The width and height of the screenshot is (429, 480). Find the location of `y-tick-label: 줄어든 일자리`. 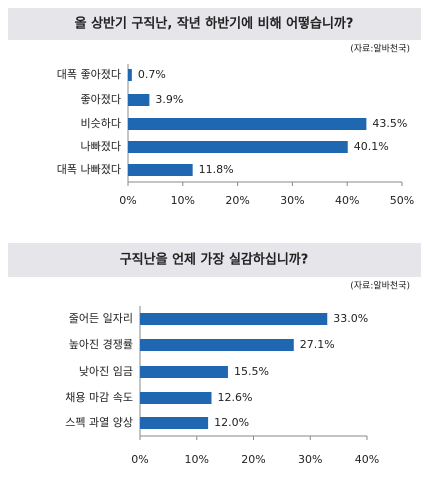

y-tick-label: 줄어든 일자리 is located at coordinates (101, 318).